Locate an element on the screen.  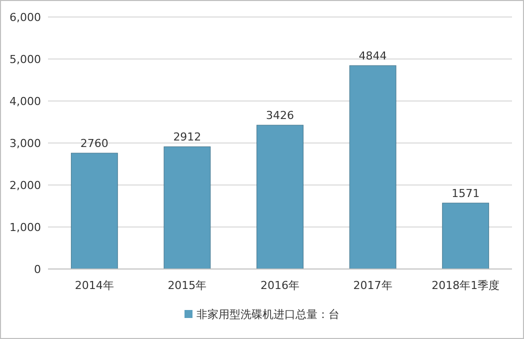
x-tick-label: 2016年 is located at coordinates (280, 285).